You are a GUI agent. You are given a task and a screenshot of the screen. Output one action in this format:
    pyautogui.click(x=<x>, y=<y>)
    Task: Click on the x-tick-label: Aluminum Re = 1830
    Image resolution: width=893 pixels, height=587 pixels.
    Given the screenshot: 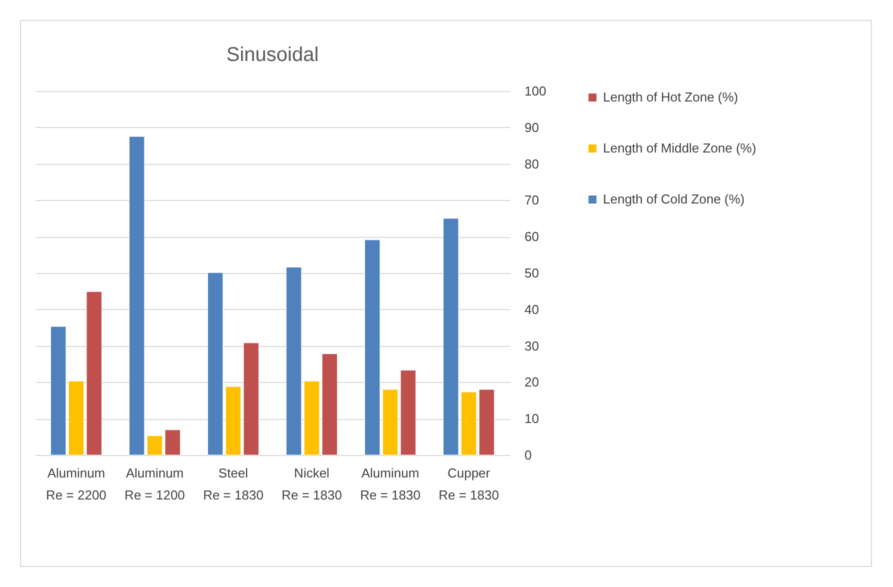 What is the action you would take?
    pyautogui.click(x=390, y=484)
    